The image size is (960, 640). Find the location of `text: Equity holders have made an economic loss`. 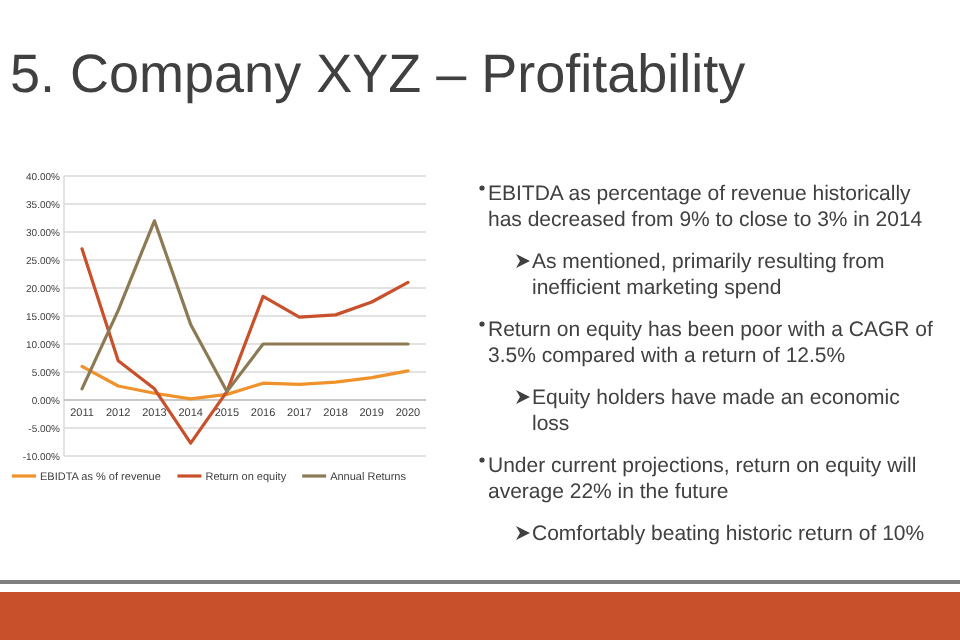

text: Equity holders have made an economic loss is located at coordinates (716, 411).